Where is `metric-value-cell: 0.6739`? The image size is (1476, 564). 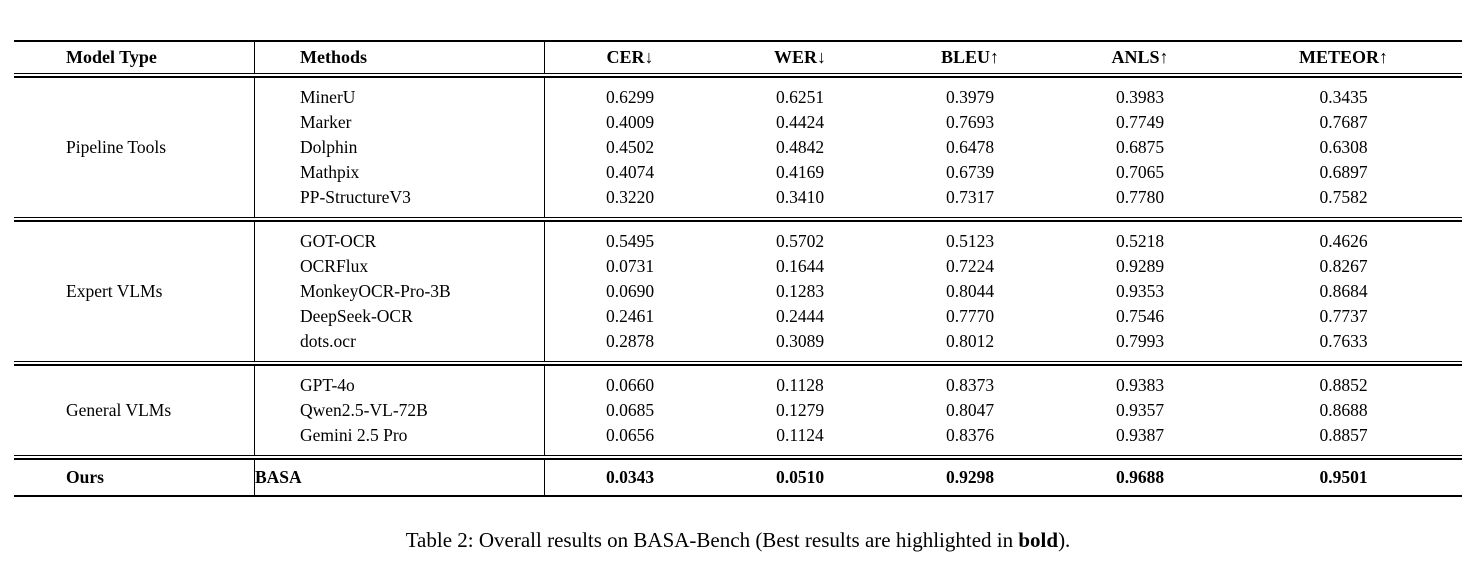 metric-value-cell: 0.6739 is located at coordinates (970, 172).